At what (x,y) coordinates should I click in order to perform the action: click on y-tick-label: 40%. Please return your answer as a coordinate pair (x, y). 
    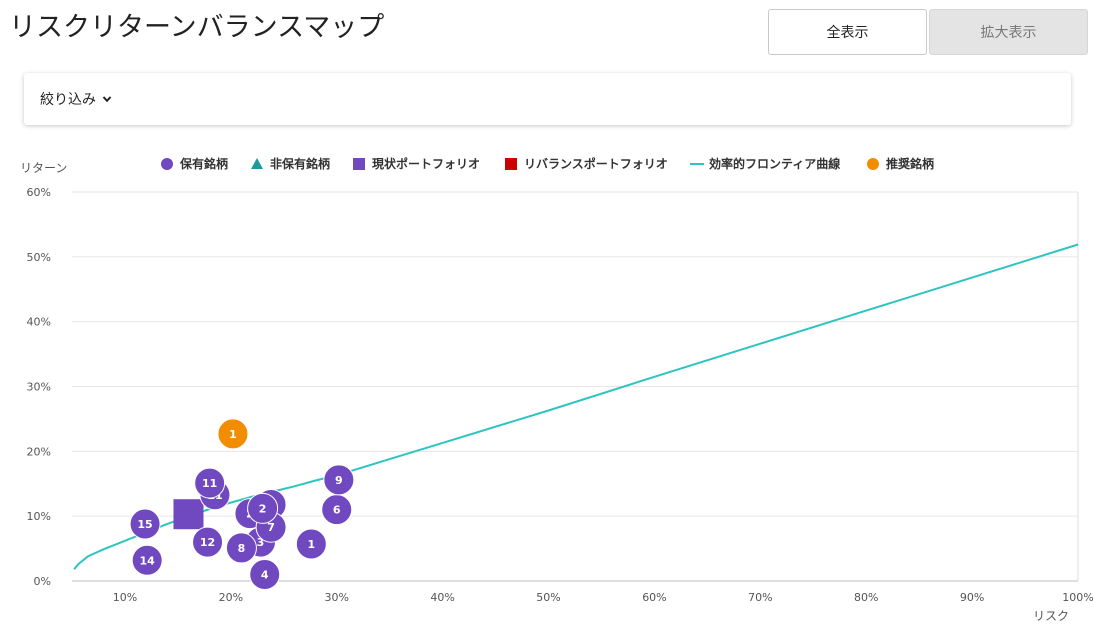
    Looking at the image, I should click on (39, 322).